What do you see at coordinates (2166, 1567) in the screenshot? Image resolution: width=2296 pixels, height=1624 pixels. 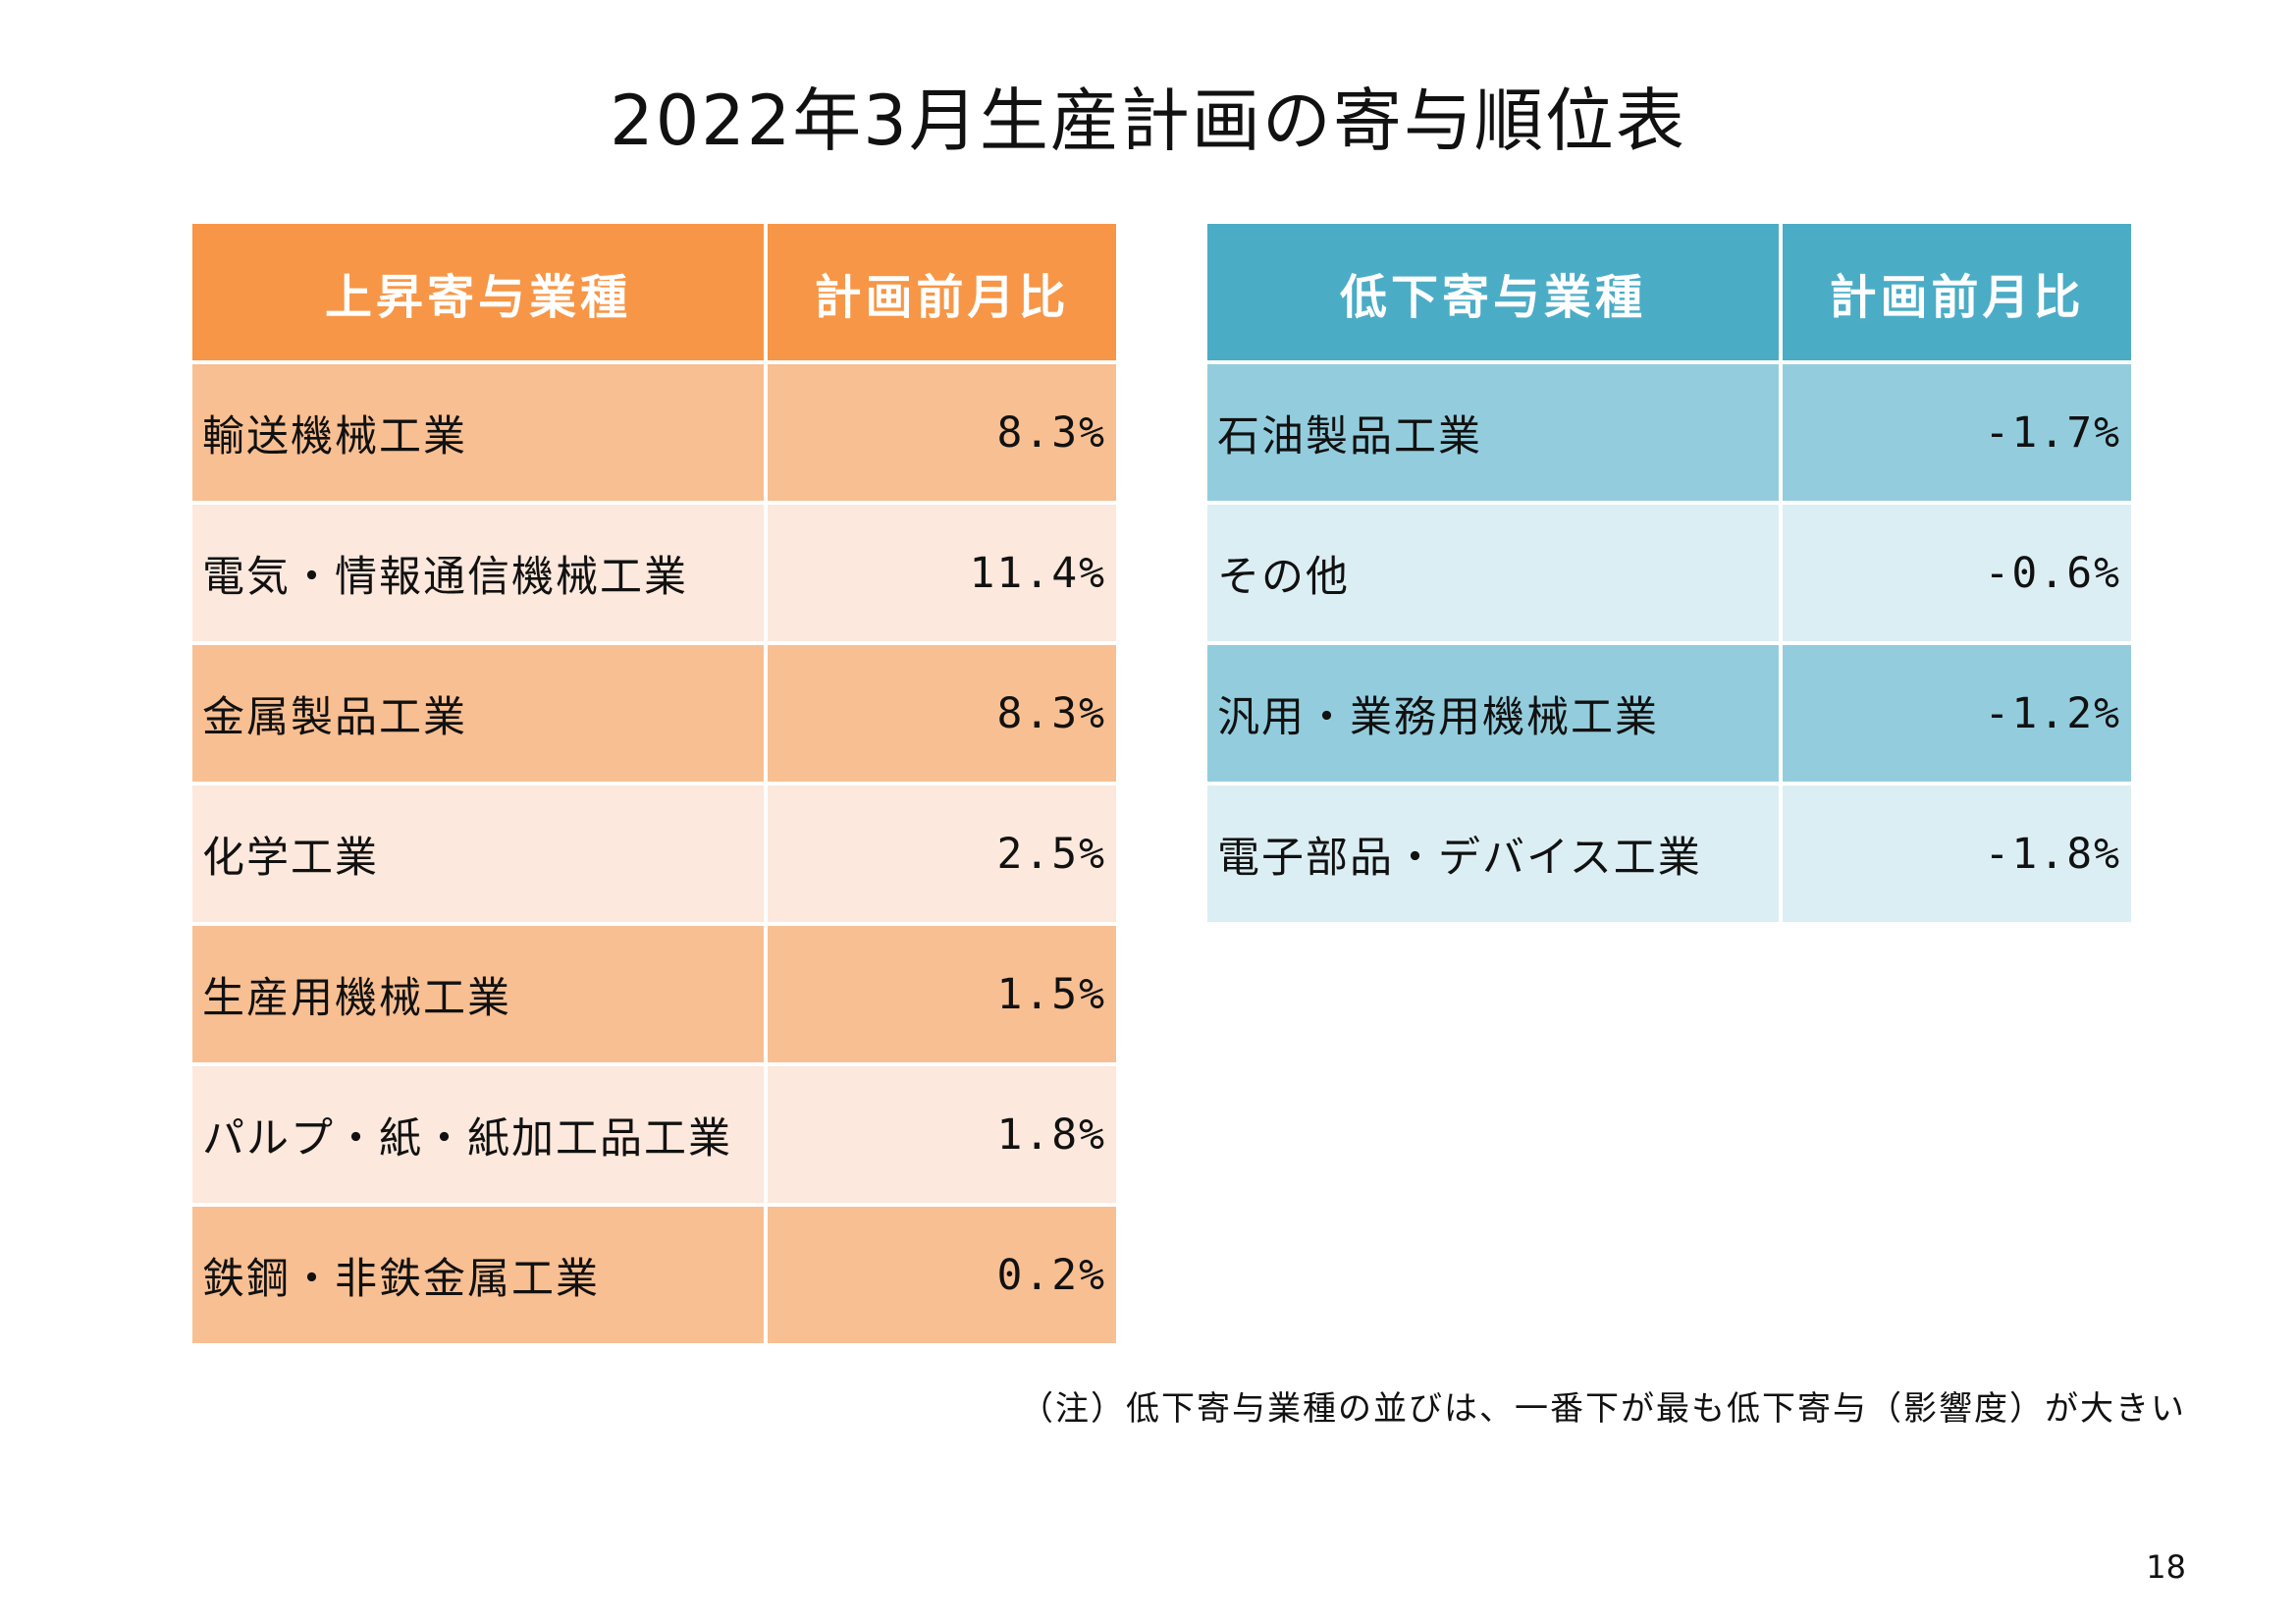 I see `page-number: 18` at bounding box center [2166, 1567].